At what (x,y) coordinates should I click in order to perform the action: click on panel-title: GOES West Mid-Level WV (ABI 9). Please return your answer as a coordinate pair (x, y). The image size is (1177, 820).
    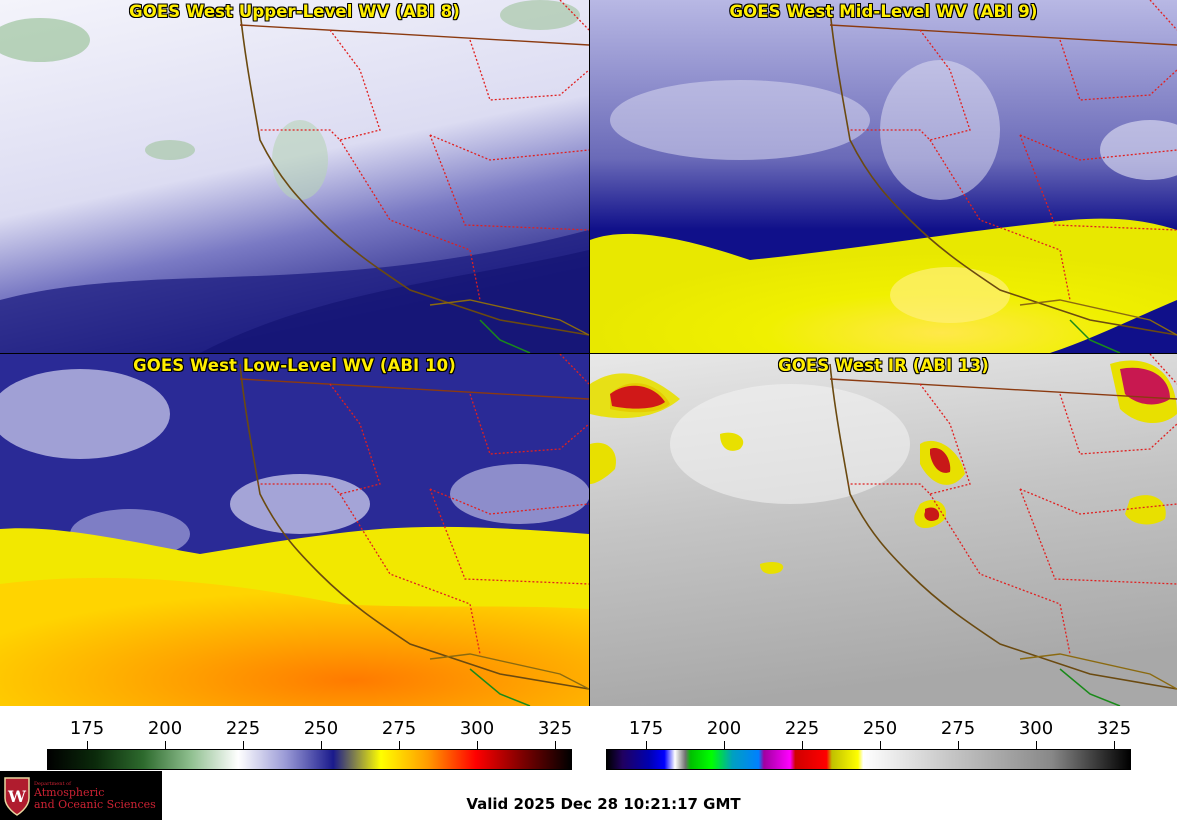
    Looking at the image, I should click on (883, 11).